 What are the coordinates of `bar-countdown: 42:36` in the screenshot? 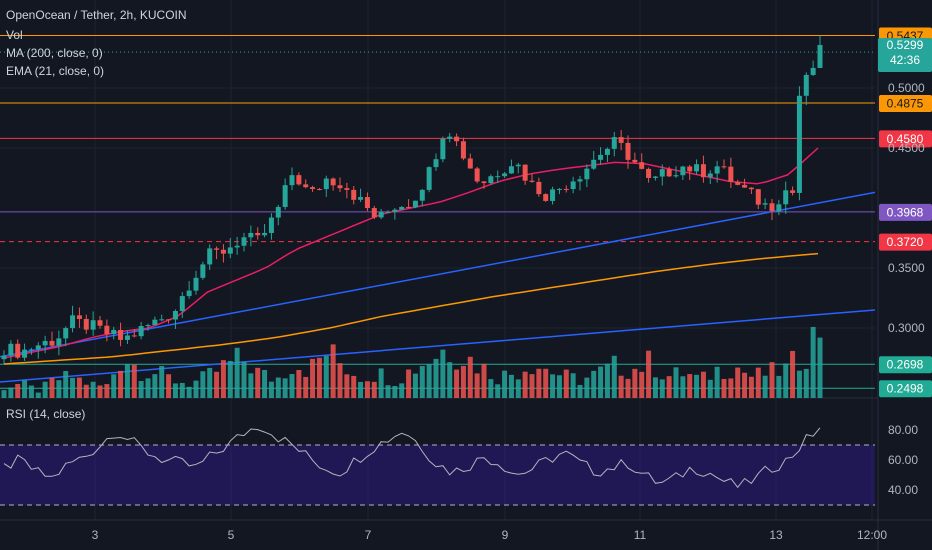 It's located at (905, 60).